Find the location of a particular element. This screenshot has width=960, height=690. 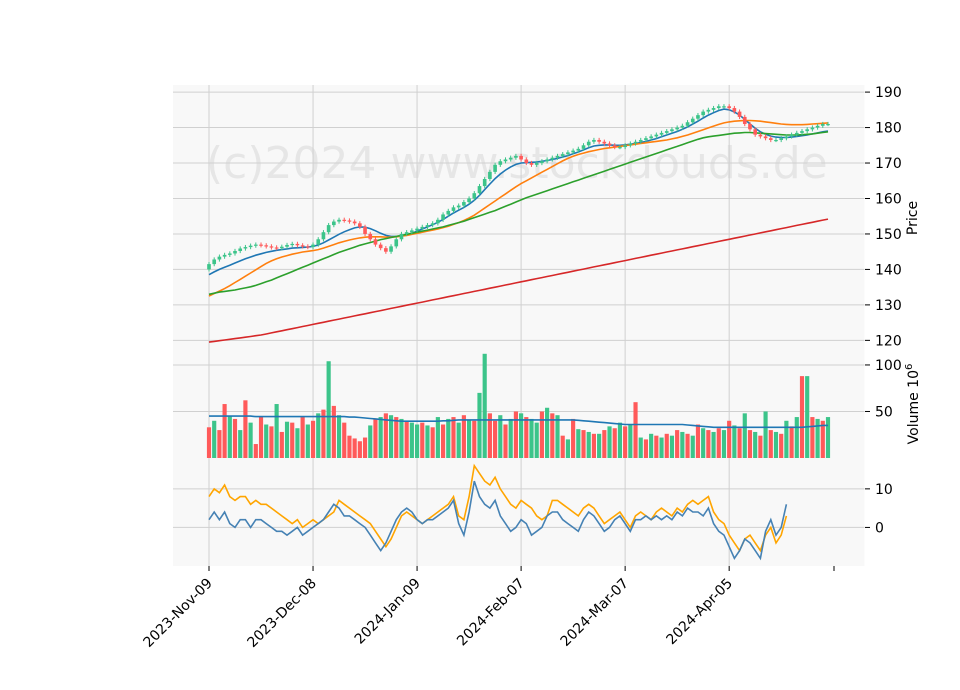

price-tick-label: 120 is located at coordinates (888, 341).